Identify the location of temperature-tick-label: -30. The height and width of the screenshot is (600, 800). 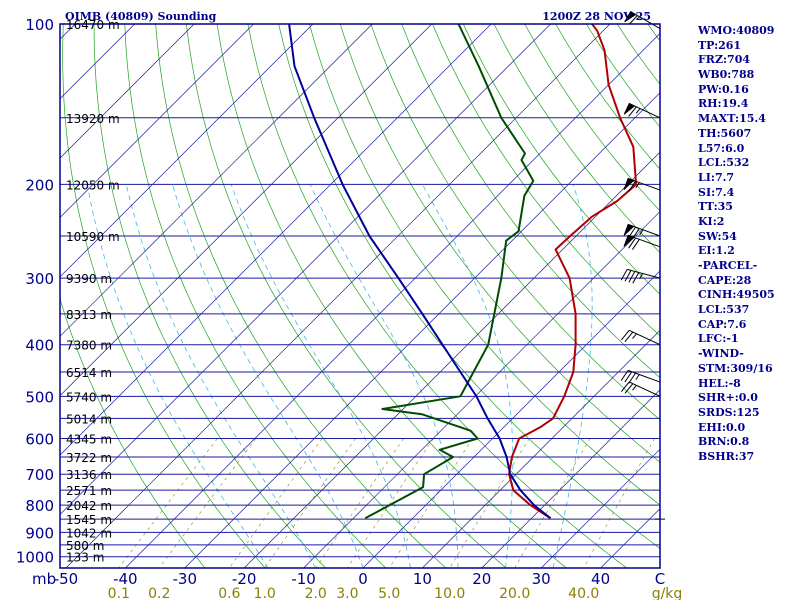
(185, 579).